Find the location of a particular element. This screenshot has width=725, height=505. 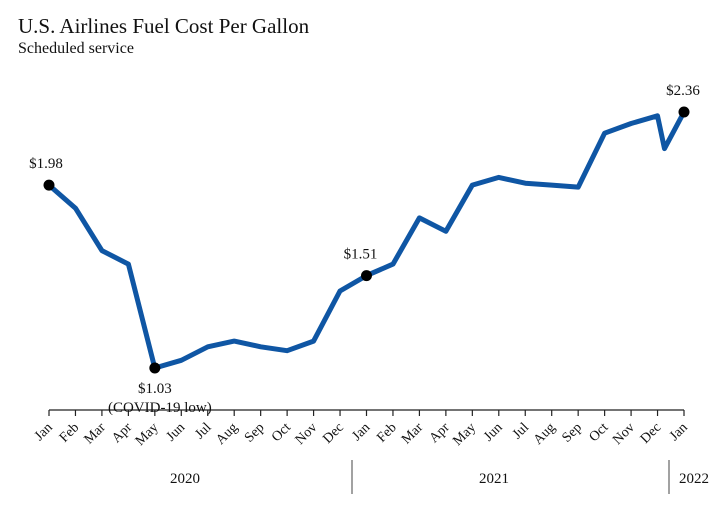

year-label: 2022 is located at coordinates (694, 479).